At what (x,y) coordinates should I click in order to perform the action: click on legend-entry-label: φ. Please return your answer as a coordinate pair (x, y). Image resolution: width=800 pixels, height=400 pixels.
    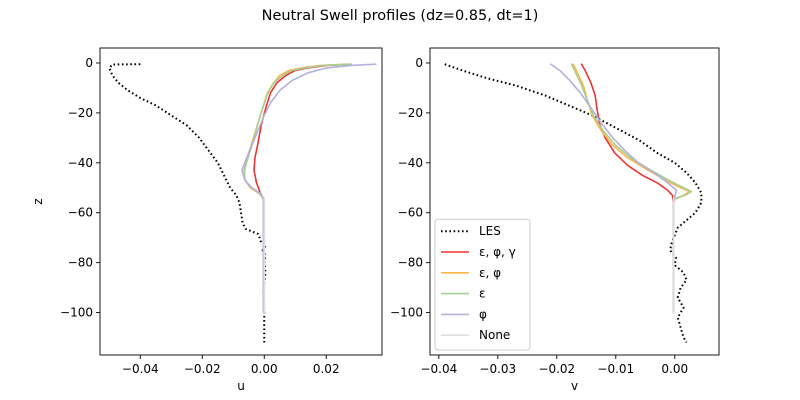
    Looking at the image, I should click on (483, 314).